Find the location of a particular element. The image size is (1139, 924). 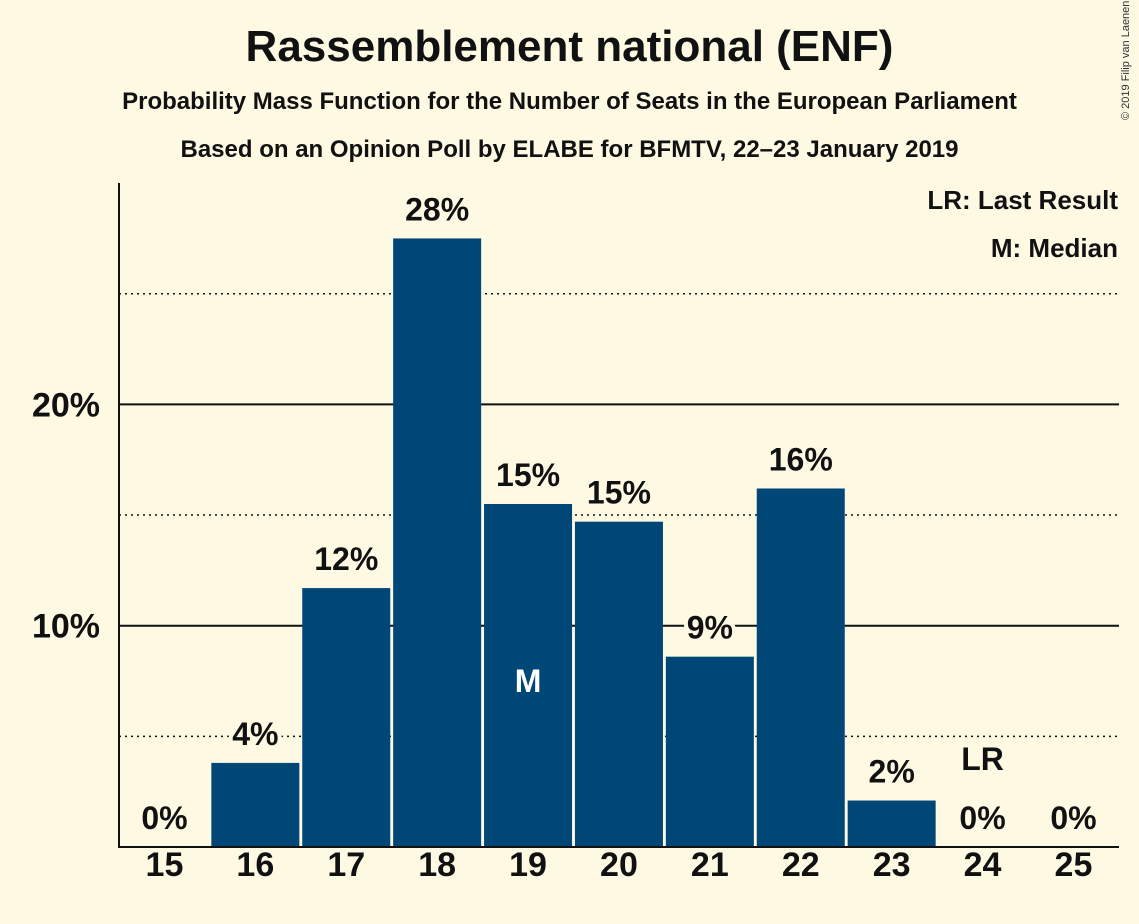

data-label: 4% is located at coordinates (255, 734).